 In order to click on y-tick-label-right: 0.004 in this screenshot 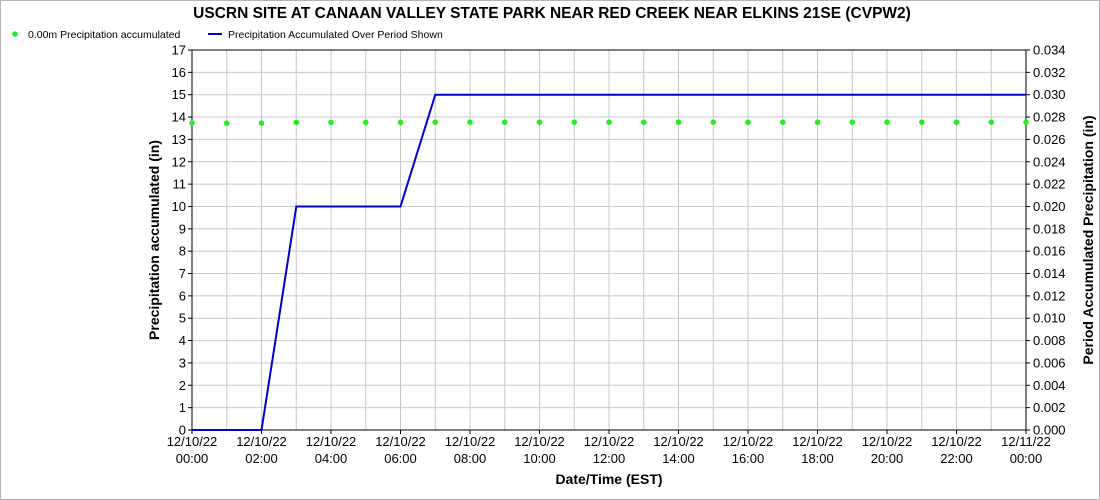, I will do `click(1049, 385)`.